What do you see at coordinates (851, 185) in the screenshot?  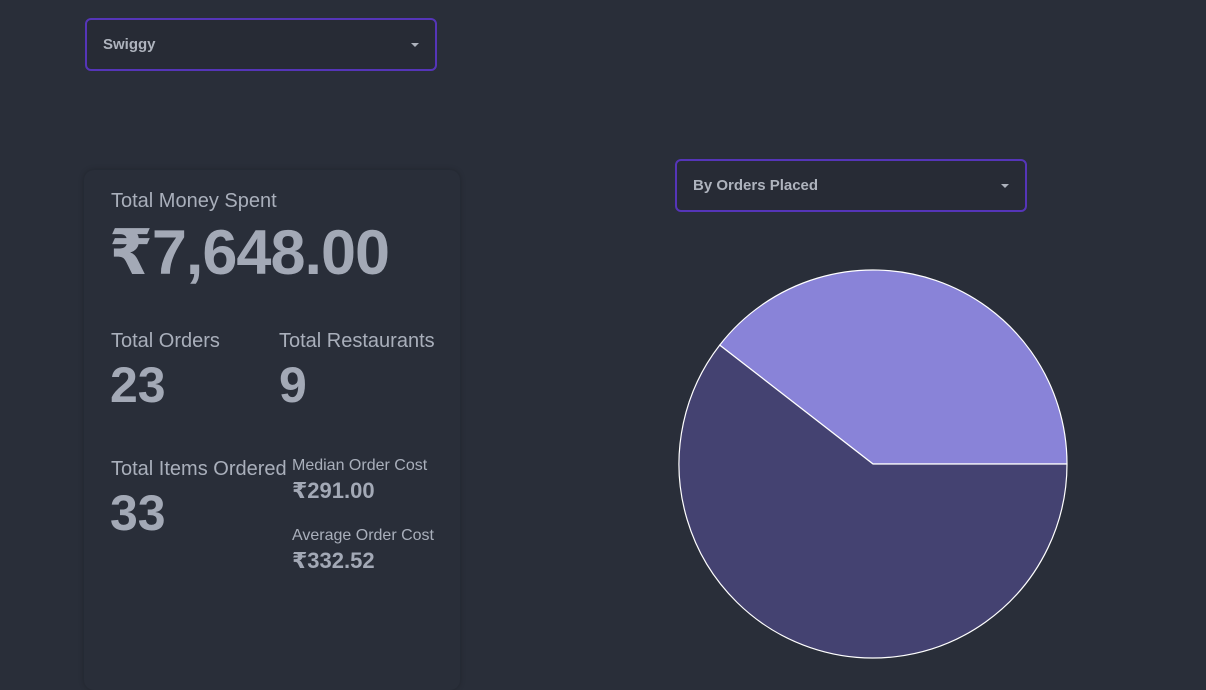 I see `metric-select: By Orders Placed` at bounding box center [851, 185].